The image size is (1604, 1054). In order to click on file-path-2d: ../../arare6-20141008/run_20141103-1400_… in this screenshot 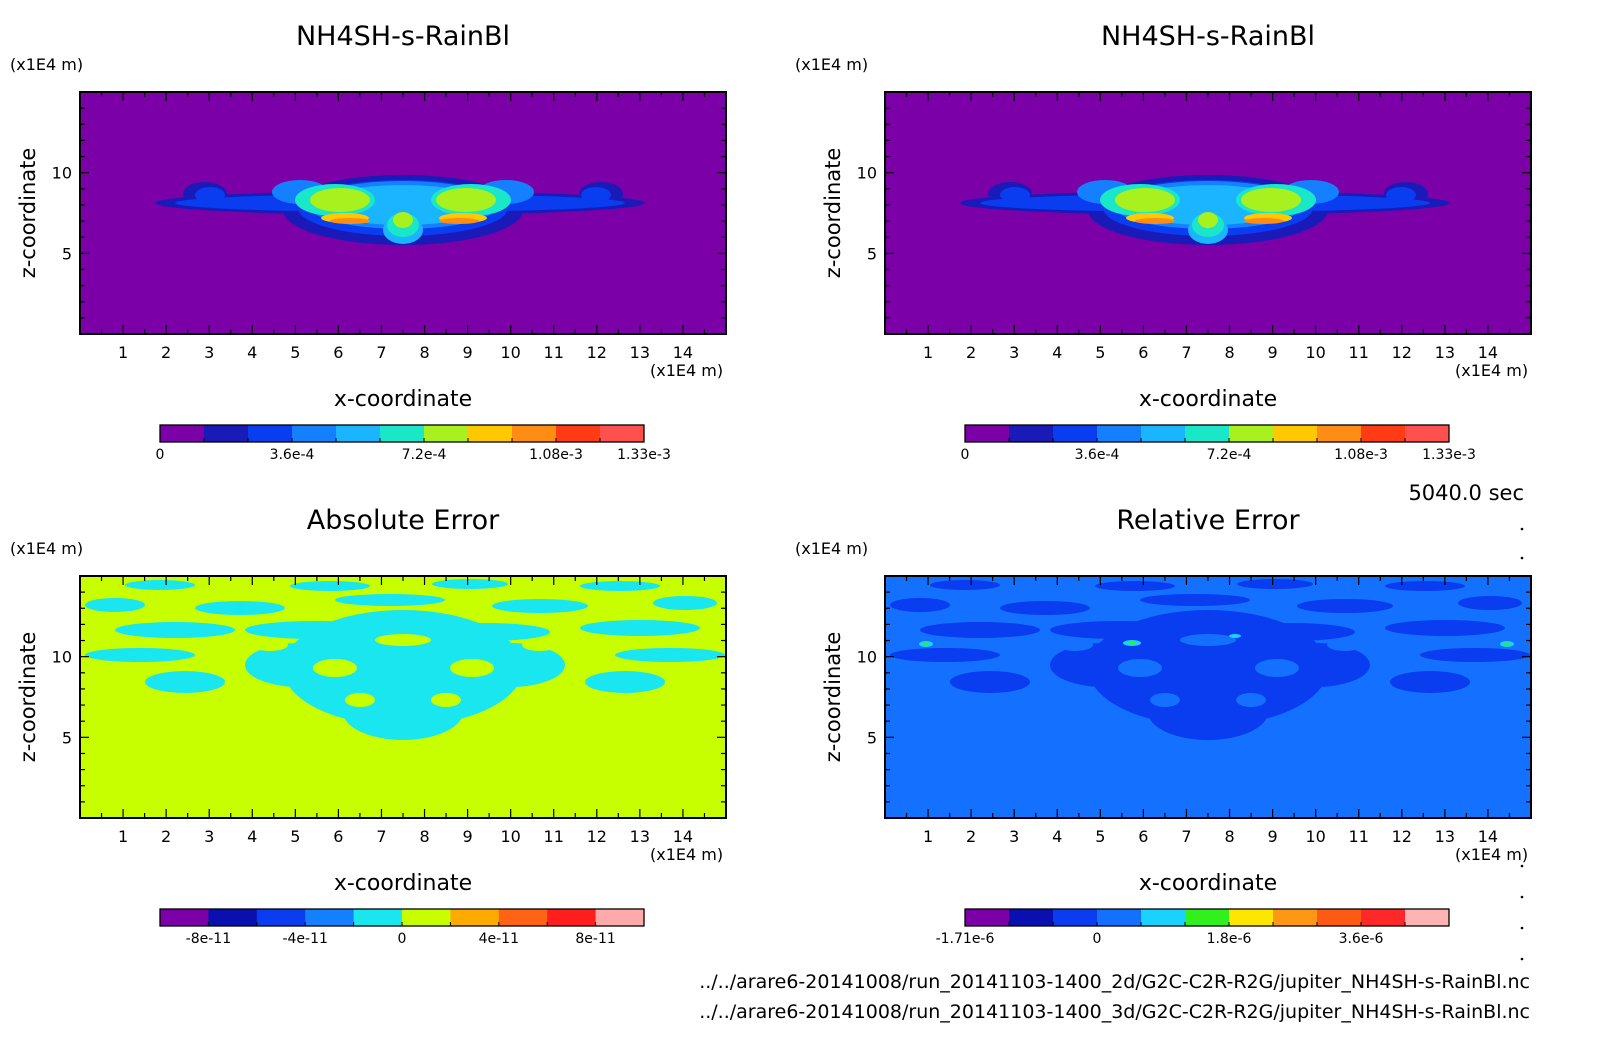, I will do `click(1114, 982)`.